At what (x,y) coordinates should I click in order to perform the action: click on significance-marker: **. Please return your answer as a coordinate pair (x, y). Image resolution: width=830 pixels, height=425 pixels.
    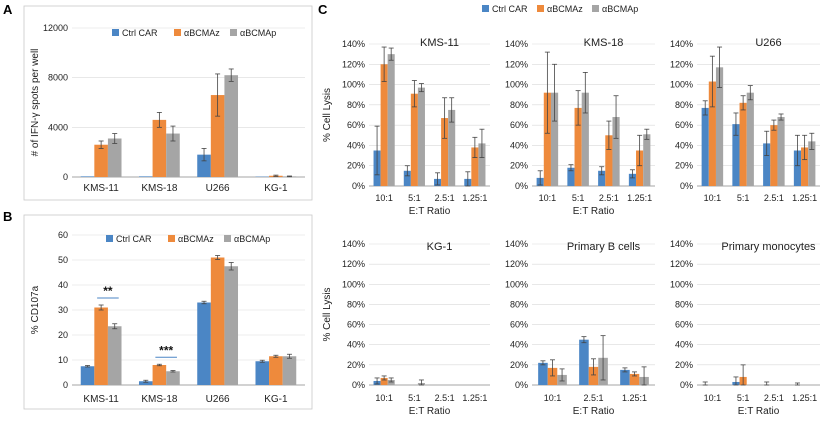
    Looking at the image, I should click on (108, 291).